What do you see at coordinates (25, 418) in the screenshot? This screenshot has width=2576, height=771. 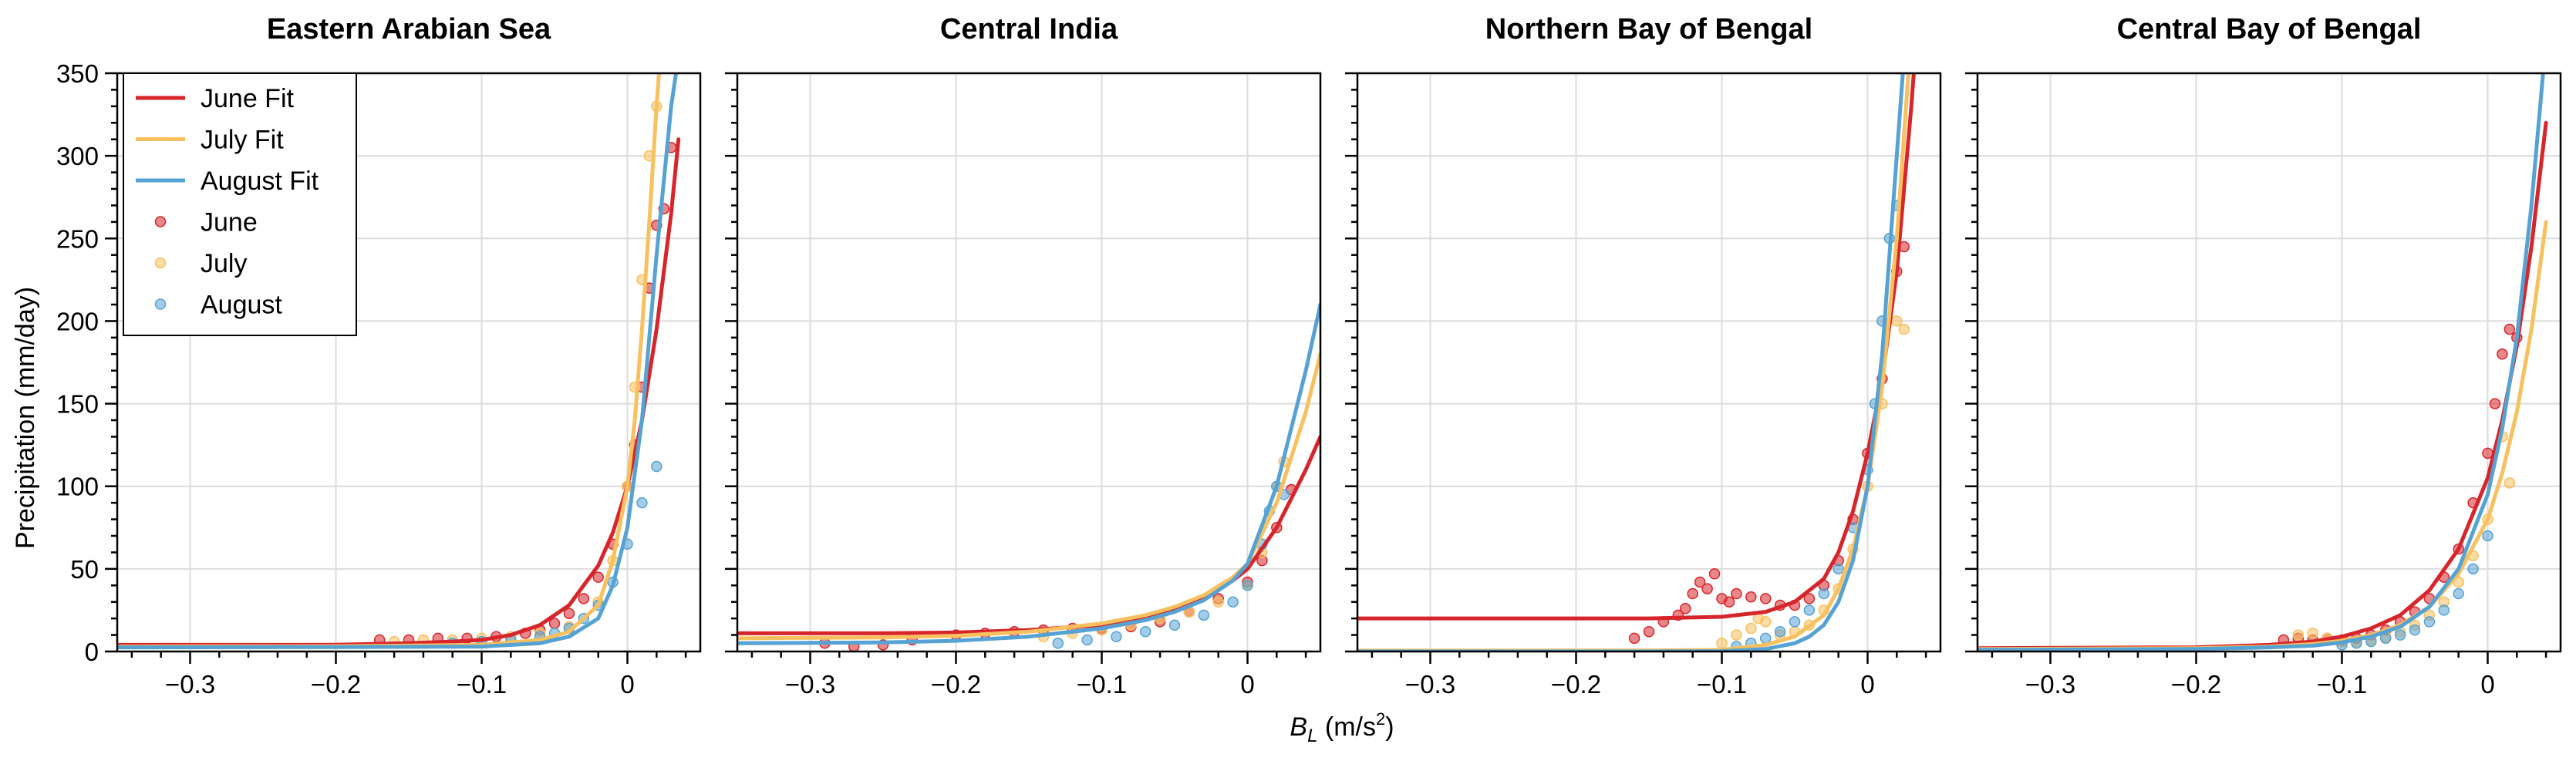 I see `y-axis-label: Precipitation (mm/day)` at bounding box center [25, 418].